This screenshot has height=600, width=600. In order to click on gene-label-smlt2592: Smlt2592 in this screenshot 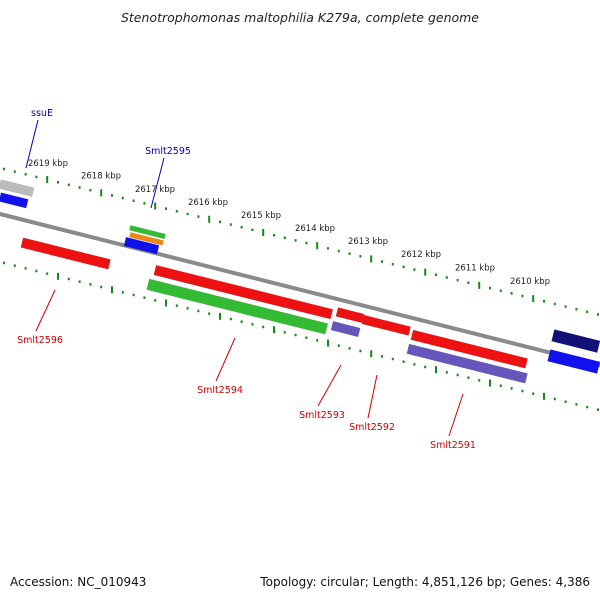, I will do `click(372, 427)`.